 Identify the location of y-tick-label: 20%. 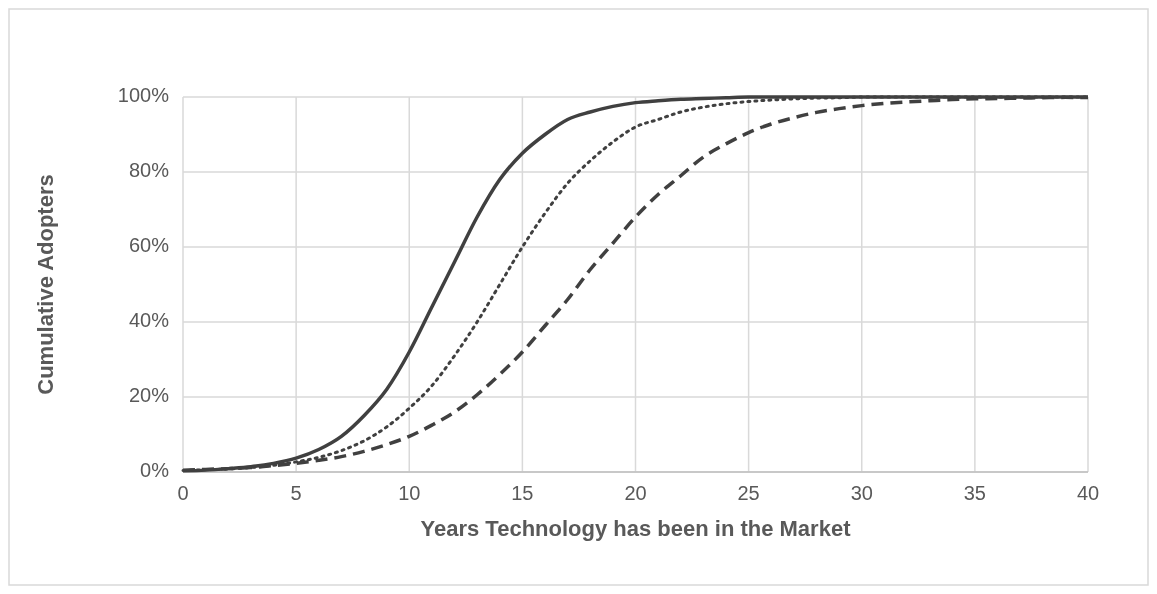
(149, 395).